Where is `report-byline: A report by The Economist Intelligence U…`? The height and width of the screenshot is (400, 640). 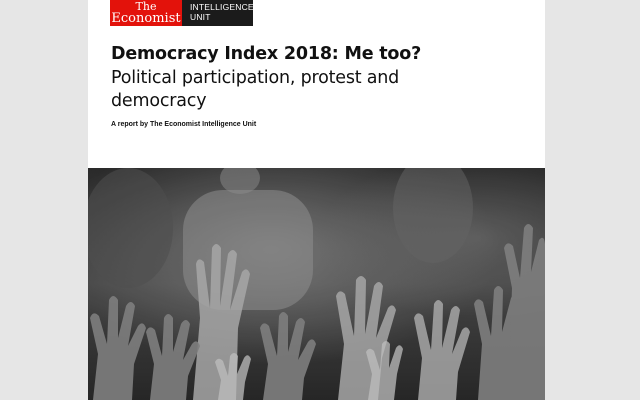 report-byline: A report by The Economist Intelligence U… is located at coordinates (184, 124).